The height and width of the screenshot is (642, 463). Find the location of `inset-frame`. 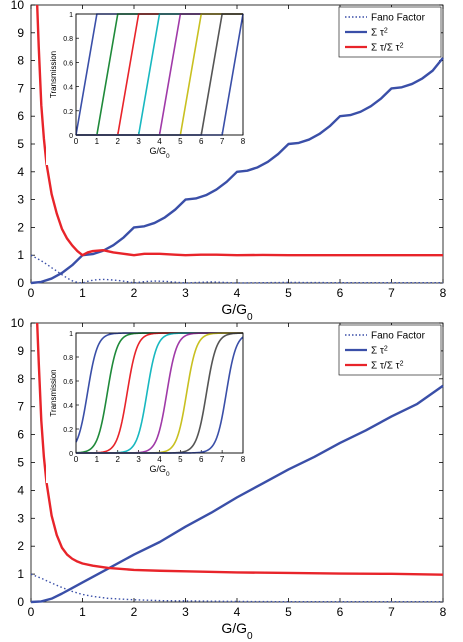

inset-frame is located at coordinates (159, 74).